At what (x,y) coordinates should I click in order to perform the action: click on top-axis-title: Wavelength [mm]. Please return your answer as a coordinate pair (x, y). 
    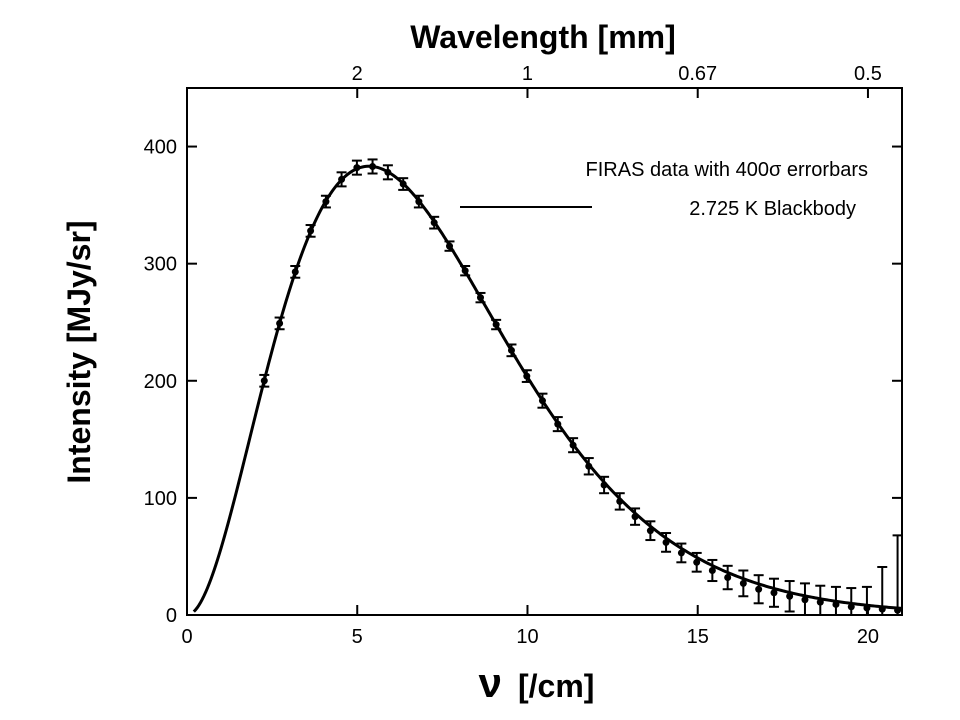
    Looking at the image, I should click on (543, 37).